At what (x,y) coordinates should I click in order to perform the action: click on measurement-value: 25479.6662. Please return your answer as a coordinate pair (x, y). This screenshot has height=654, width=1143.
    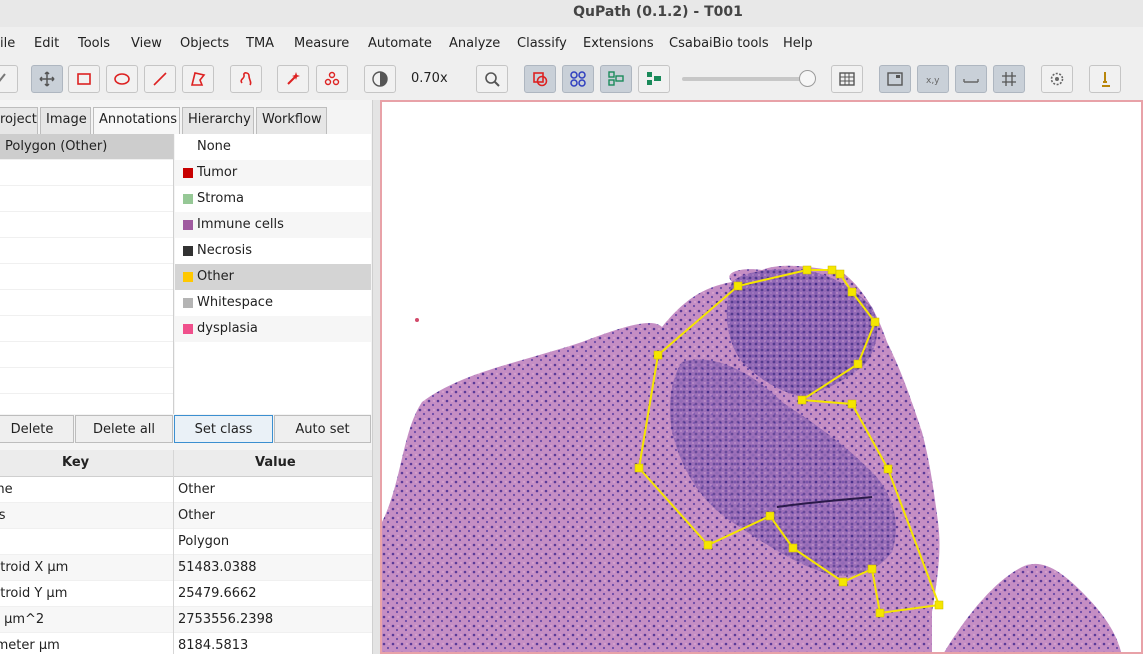
    Looking at the image, I should click on (217, 593).